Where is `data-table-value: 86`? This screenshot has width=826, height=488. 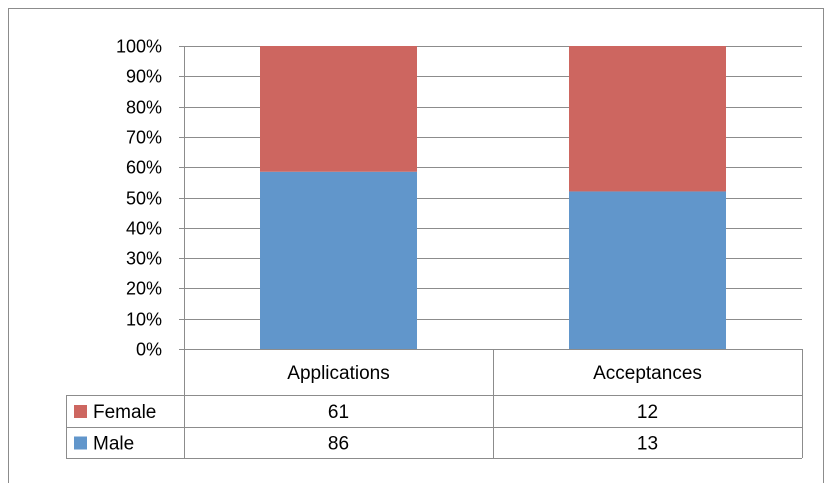 data-table-value: 86 is located at coordinates (338, 444).